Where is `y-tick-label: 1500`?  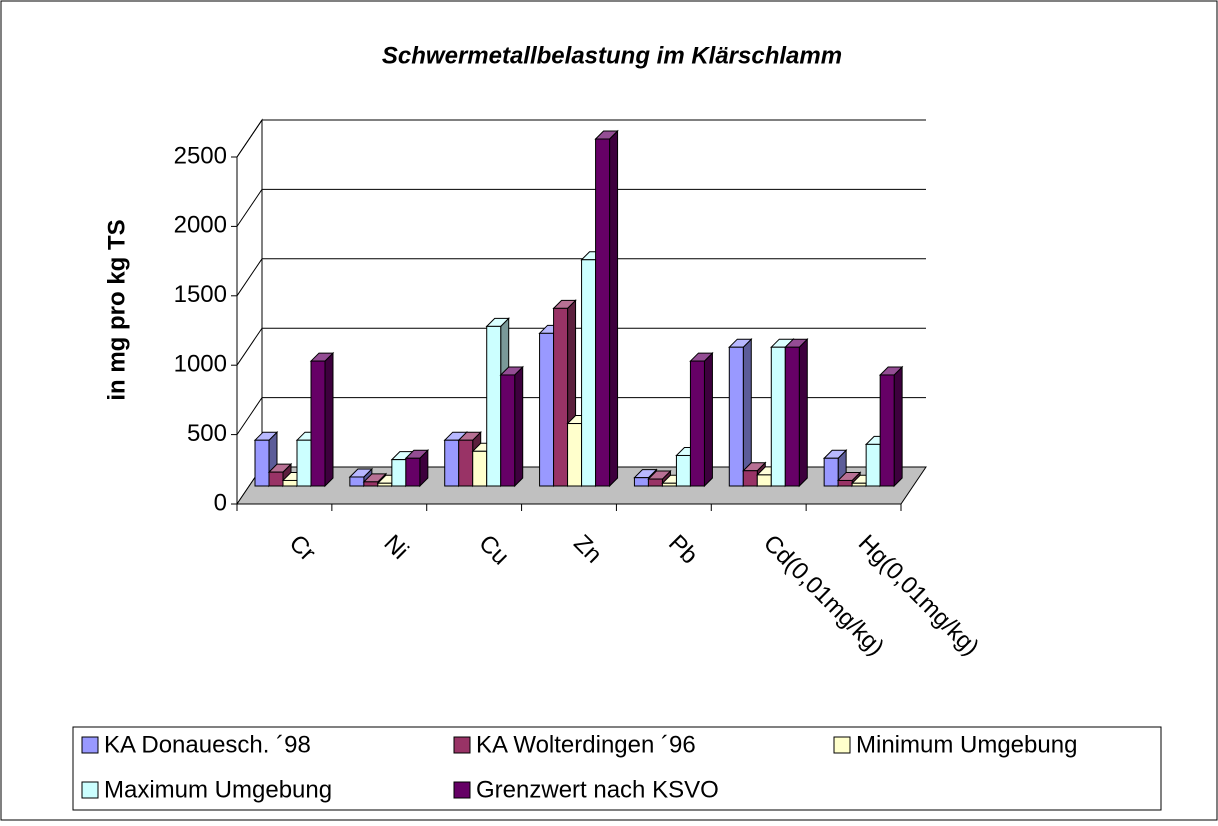 y-tick-label: 1500 is located at coordinates (200, 294).